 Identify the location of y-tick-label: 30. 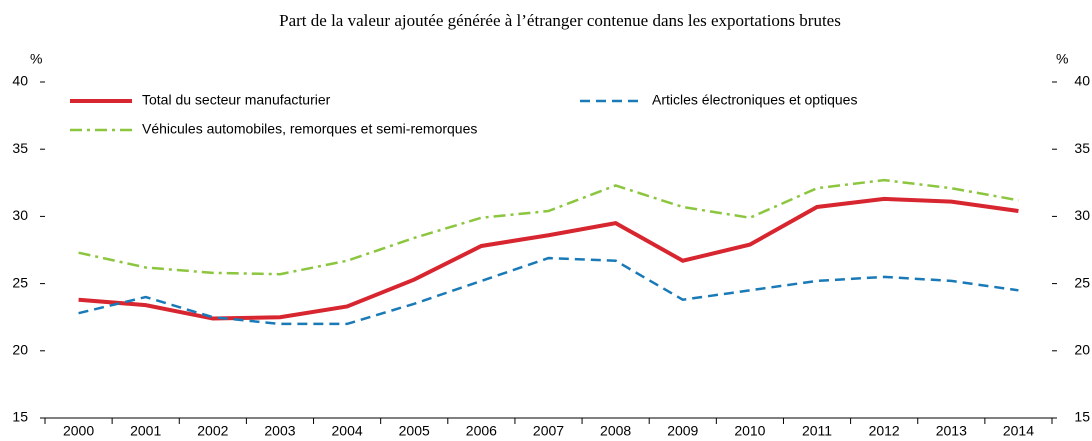
(20, 215).